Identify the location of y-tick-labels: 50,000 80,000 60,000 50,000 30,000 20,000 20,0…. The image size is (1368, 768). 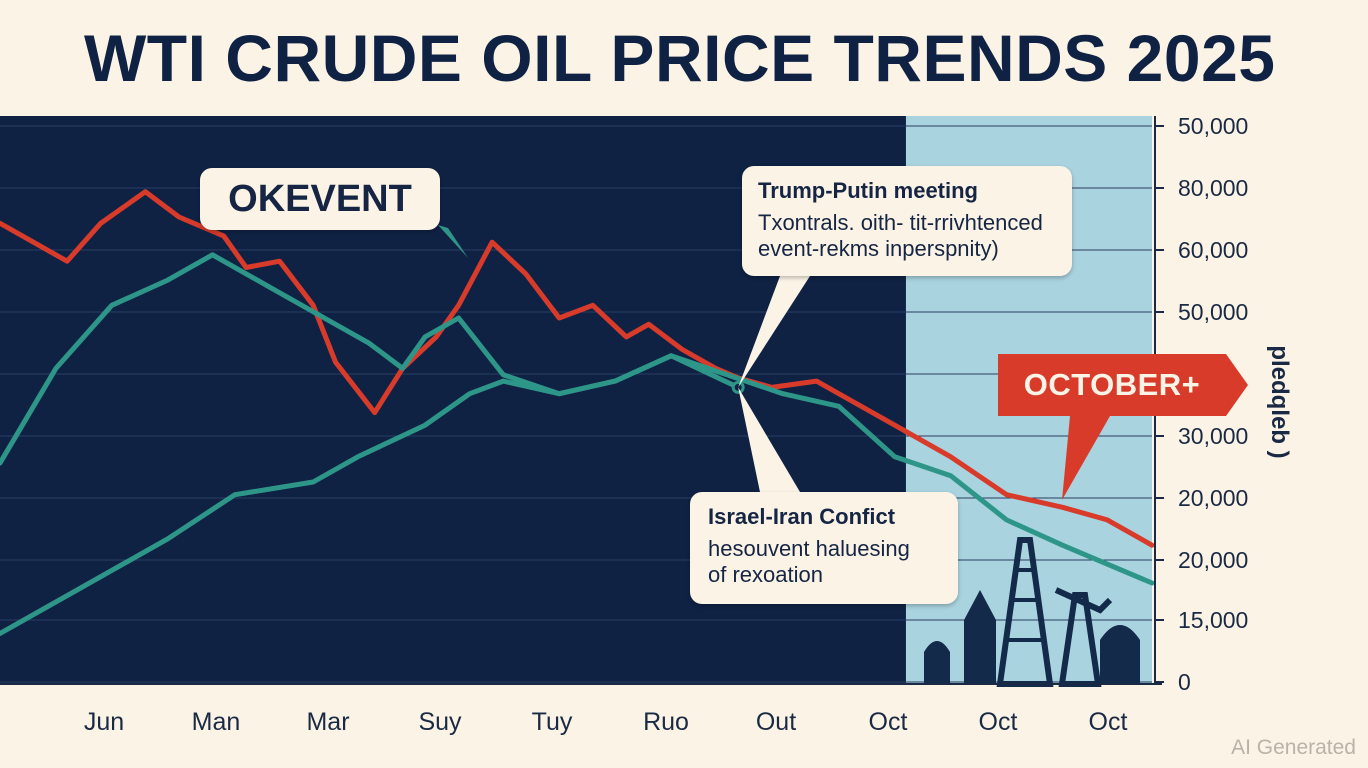
(1213, 404).